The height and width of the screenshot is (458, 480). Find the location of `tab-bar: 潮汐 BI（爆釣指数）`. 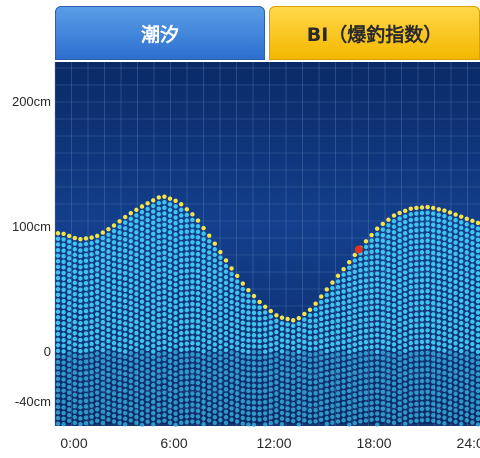

tab-bar: 潮汐 BI（爆釣指数） is located at coordinates (267, 34).